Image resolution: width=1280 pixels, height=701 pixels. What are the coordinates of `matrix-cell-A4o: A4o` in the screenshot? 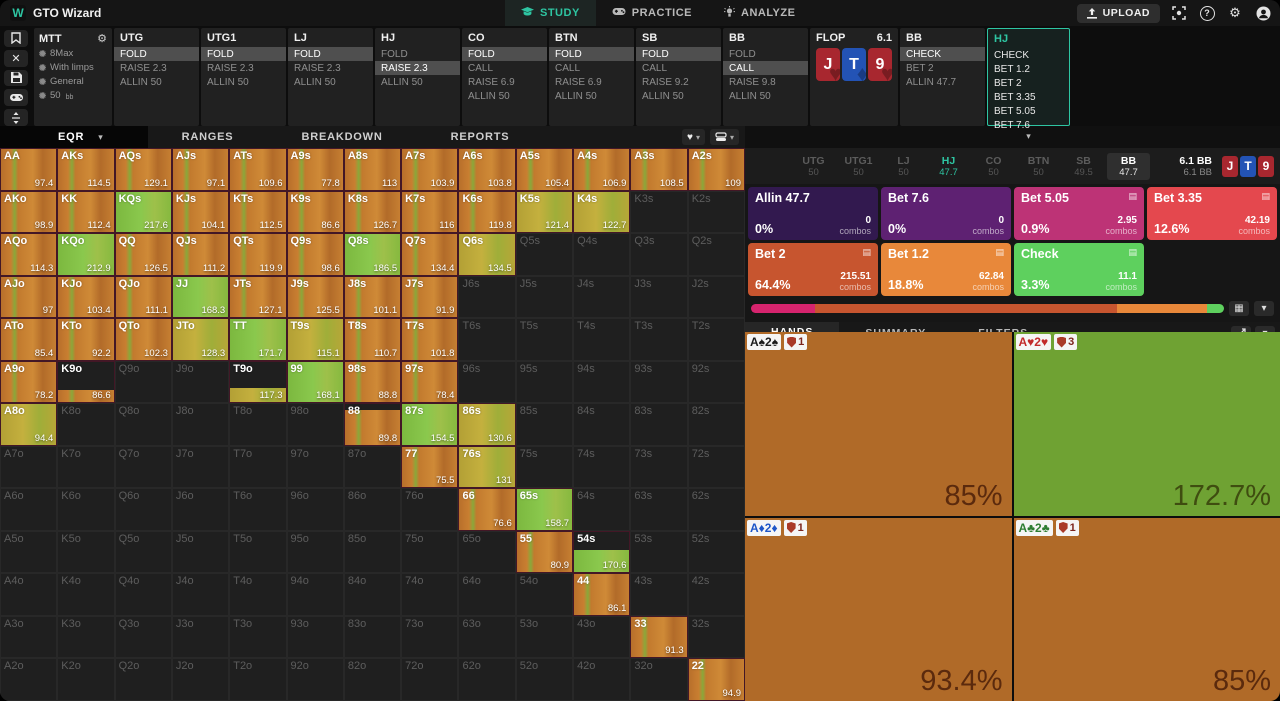 It's located at (29, 594).